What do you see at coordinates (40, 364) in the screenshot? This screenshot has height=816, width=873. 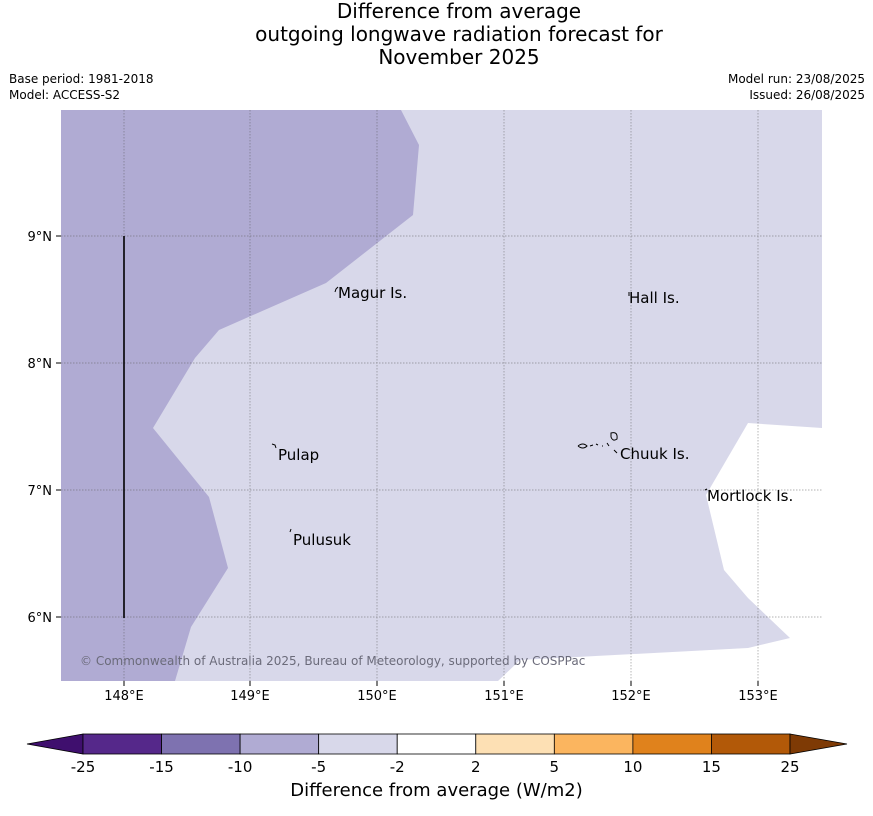 I see `lat-tick-label: 8°N` at bounding box center [40, 364].